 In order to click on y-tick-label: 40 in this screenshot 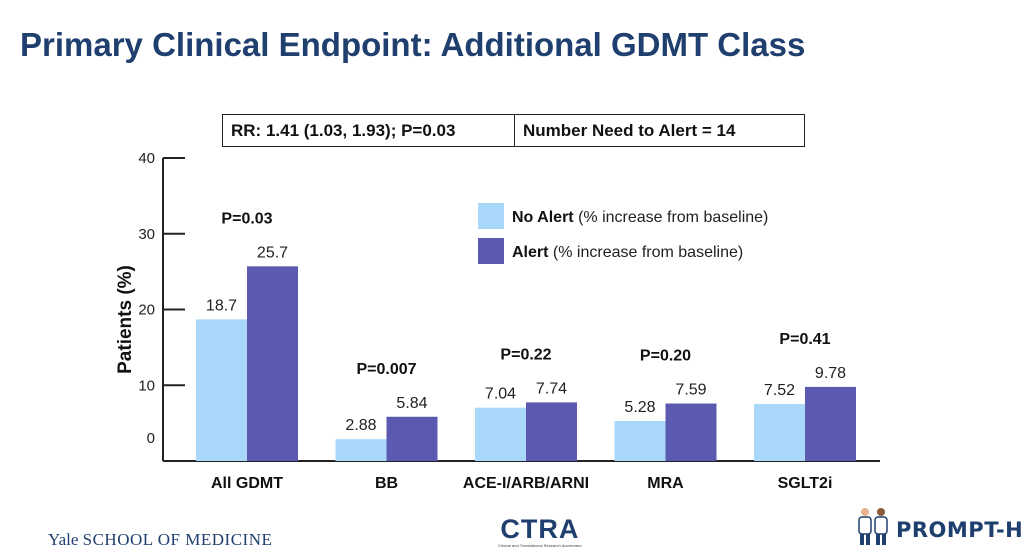, I will do `click(146, 158)`.